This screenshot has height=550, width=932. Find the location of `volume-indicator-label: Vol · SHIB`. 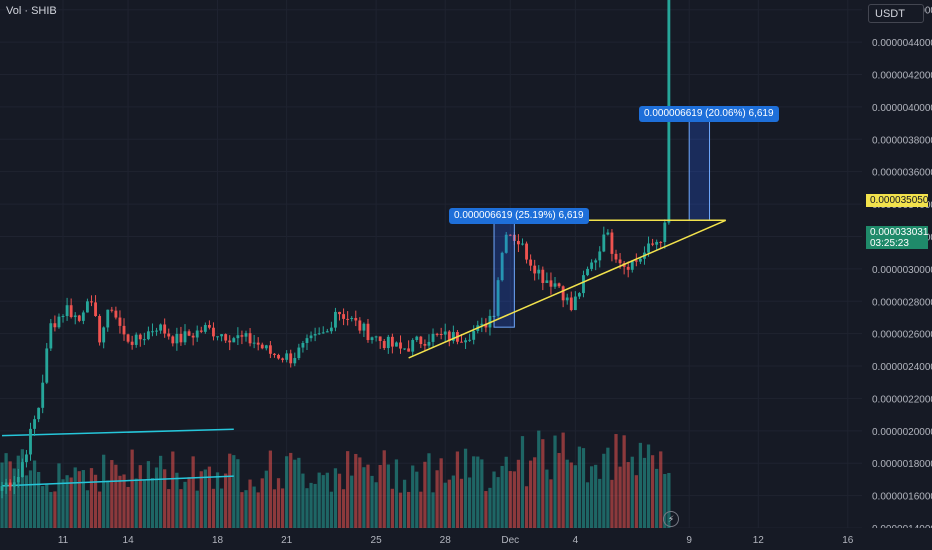

volume-indicator-label: Vol · SHIB is located at coordinates (31, 11).